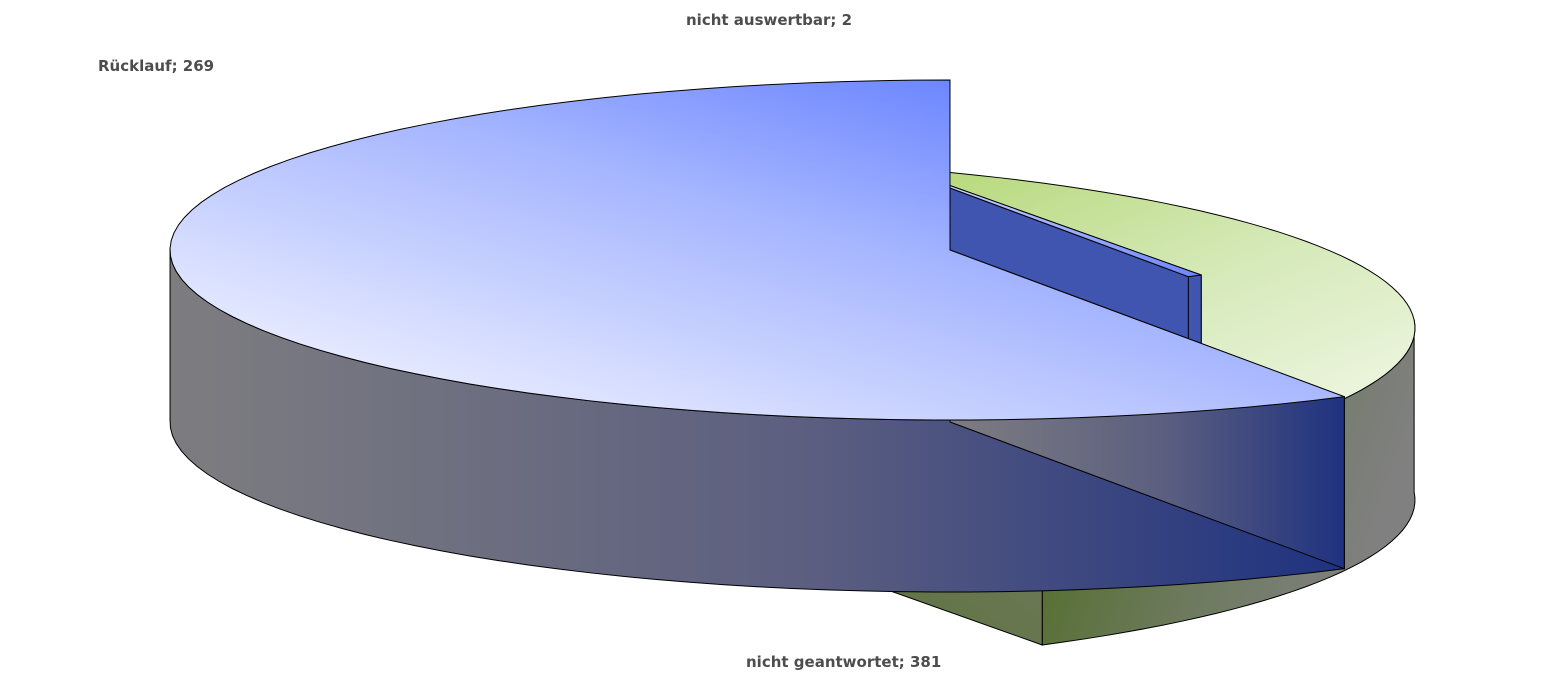 The width and height of the screenshot is (1567, 675). I want to click on slice-label-nicht-auswertbar: nicht auswertbar; 2, so click(769, 20).